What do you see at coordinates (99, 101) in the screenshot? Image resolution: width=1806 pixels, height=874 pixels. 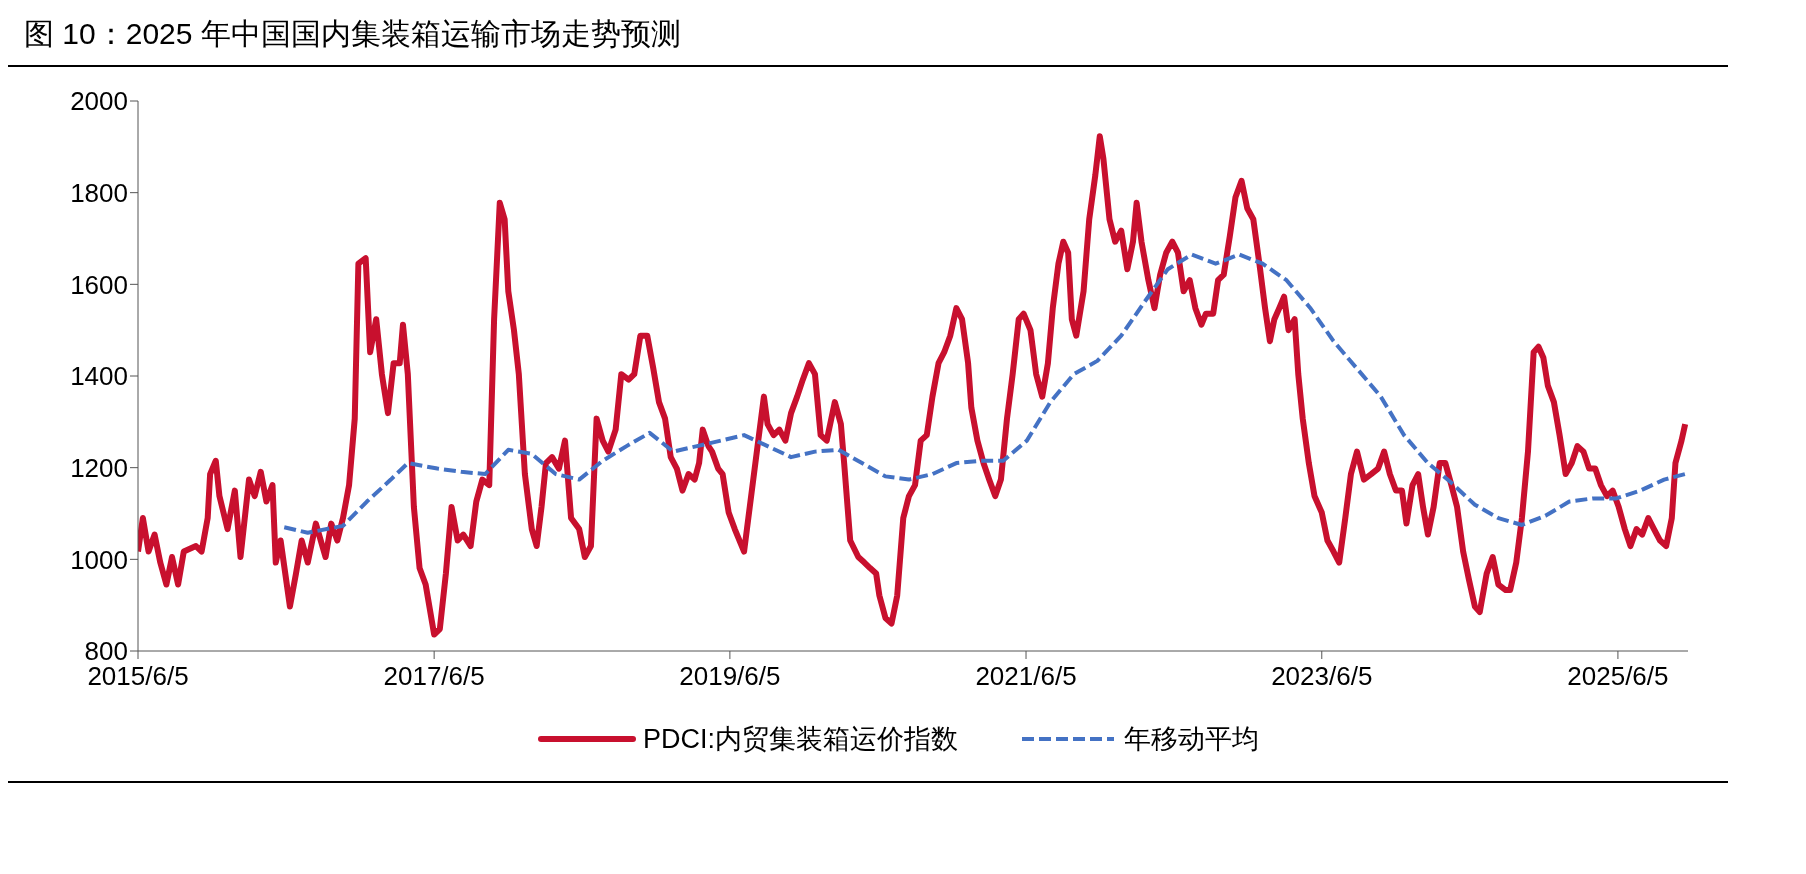 I see `y-tick-label: 2000` at bounding box center [99, 101].